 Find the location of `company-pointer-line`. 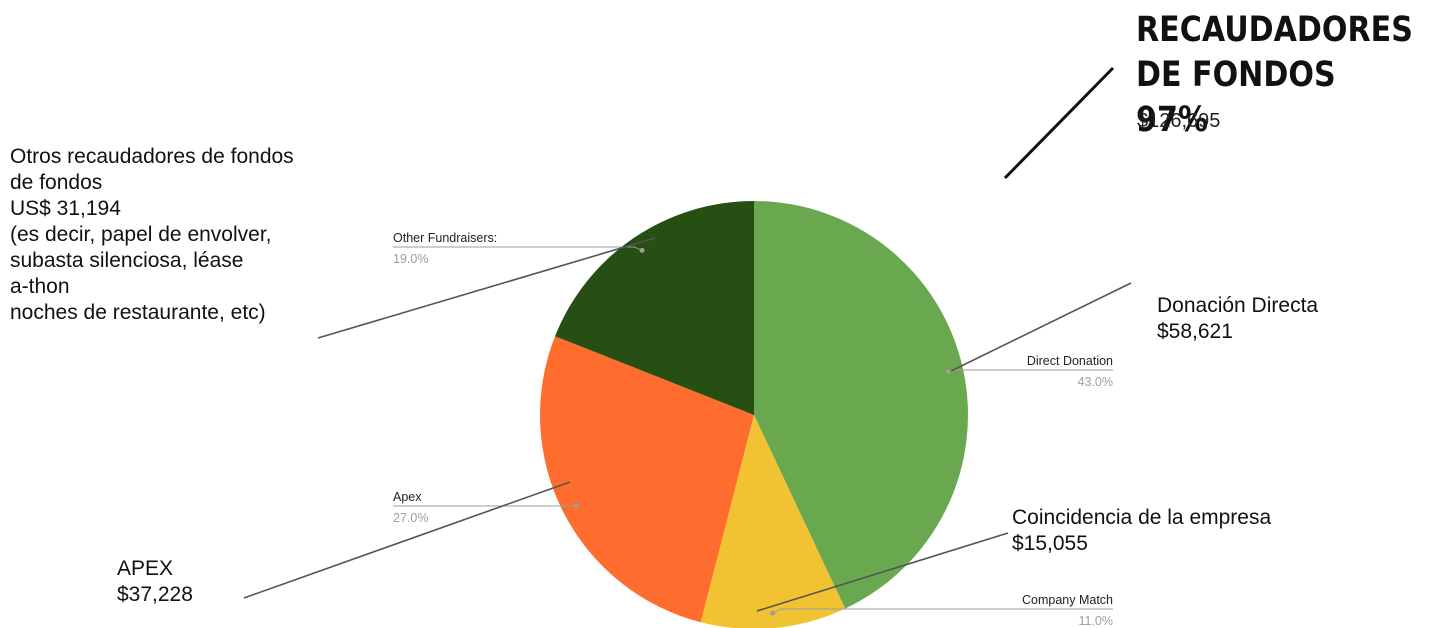

company-pointer-line is located at coordinates (882, 572).